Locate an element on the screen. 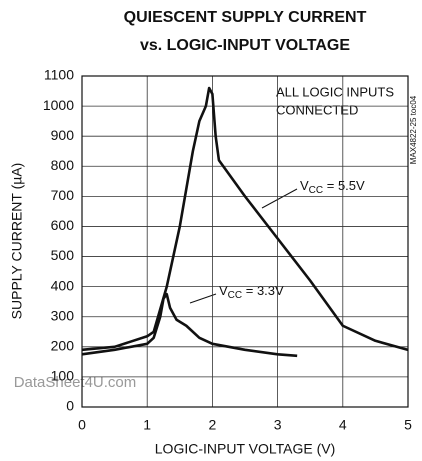  x-tick-label: 2 is located at coordinates (213, 425).